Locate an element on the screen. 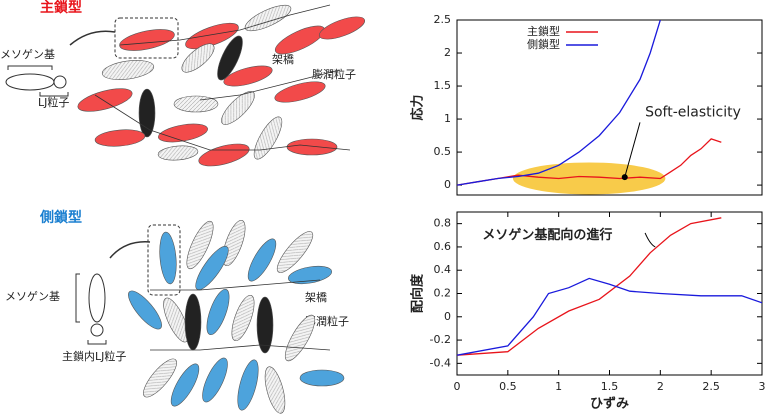 The image size is (780, 415). y-tick-label: 0.8 is located at coordinates (443, 223).